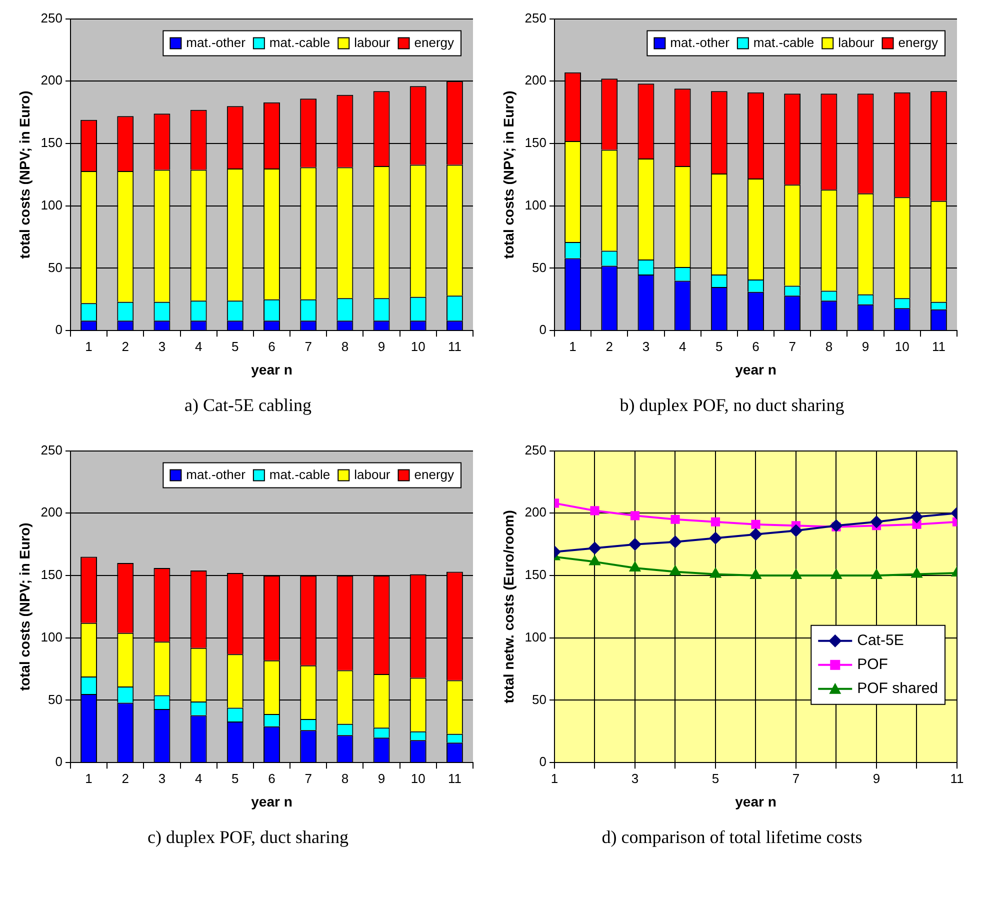 The width and height of the screenshot is (981, 897). What do you see at coordinates (732, 837) in the screenshot?
I see `text: d) comparison of total lifetime costs` at bounding box center [732, 837].